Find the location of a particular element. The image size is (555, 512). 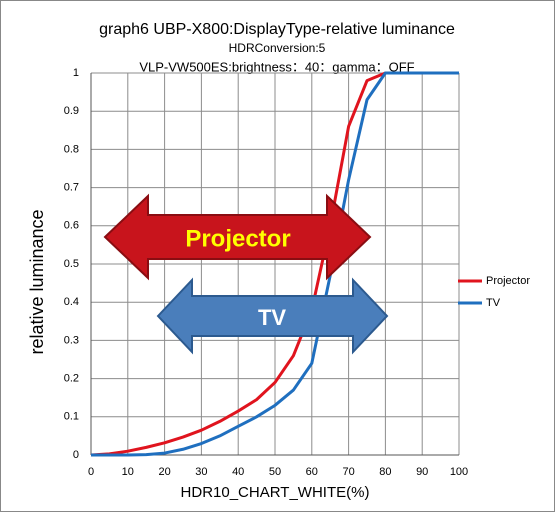

tv-arrow: TV is located at coordinates (272, 316).